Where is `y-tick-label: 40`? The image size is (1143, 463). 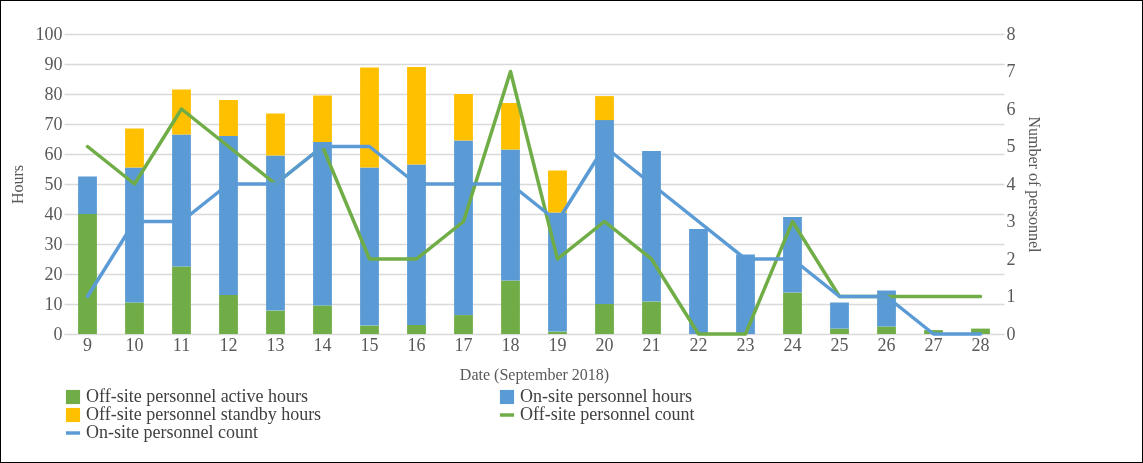 y-tick-label: 40 is located at coordinates (53, 213).